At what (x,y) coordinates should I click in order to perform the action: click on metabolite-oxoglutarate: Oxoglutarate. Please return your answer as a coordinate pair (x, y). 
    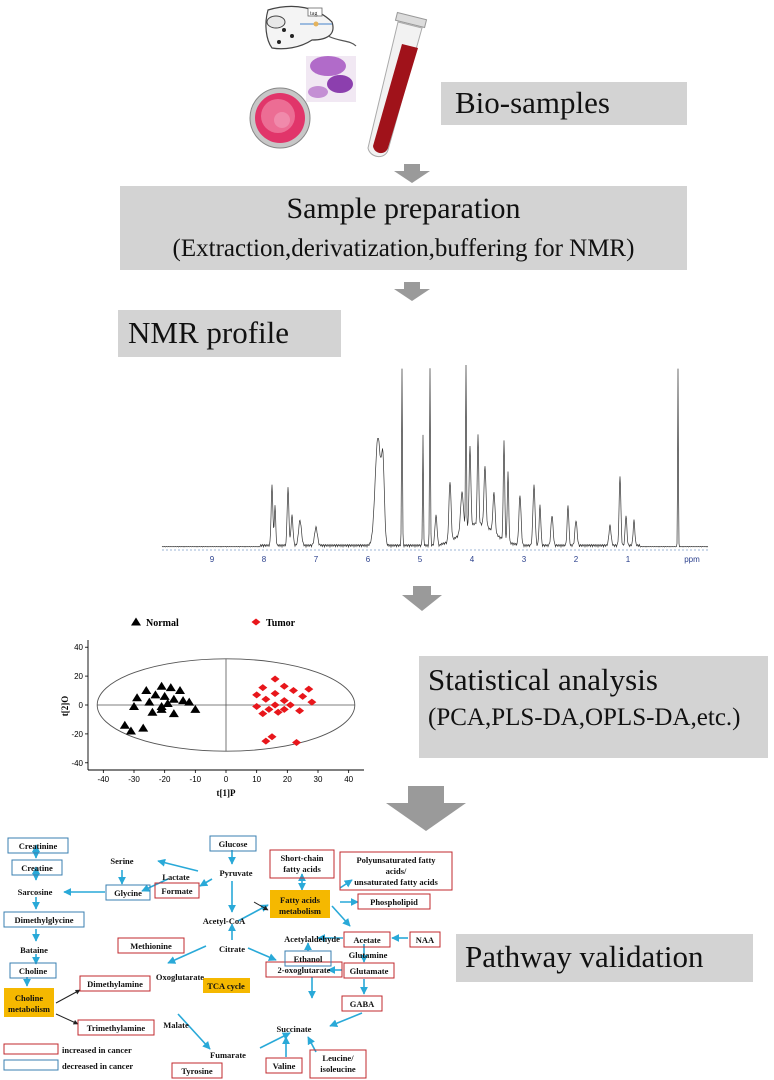
    Looking at the image, I should click on (180, 977).